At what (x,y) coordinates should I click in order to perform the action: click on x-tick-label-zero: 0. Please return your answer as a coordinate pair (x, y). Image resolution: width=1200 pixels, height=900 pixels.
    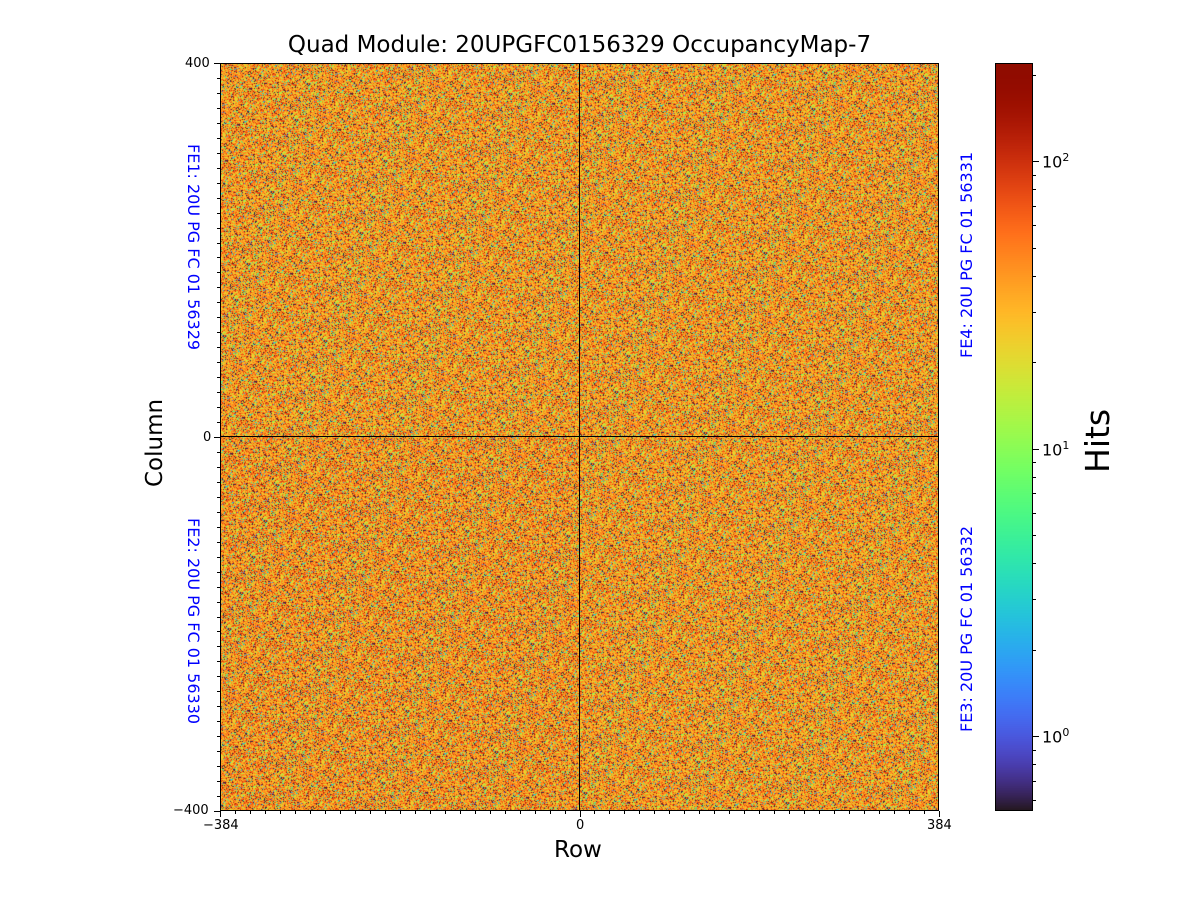
    Looking at the image, I should click on (580, 825).